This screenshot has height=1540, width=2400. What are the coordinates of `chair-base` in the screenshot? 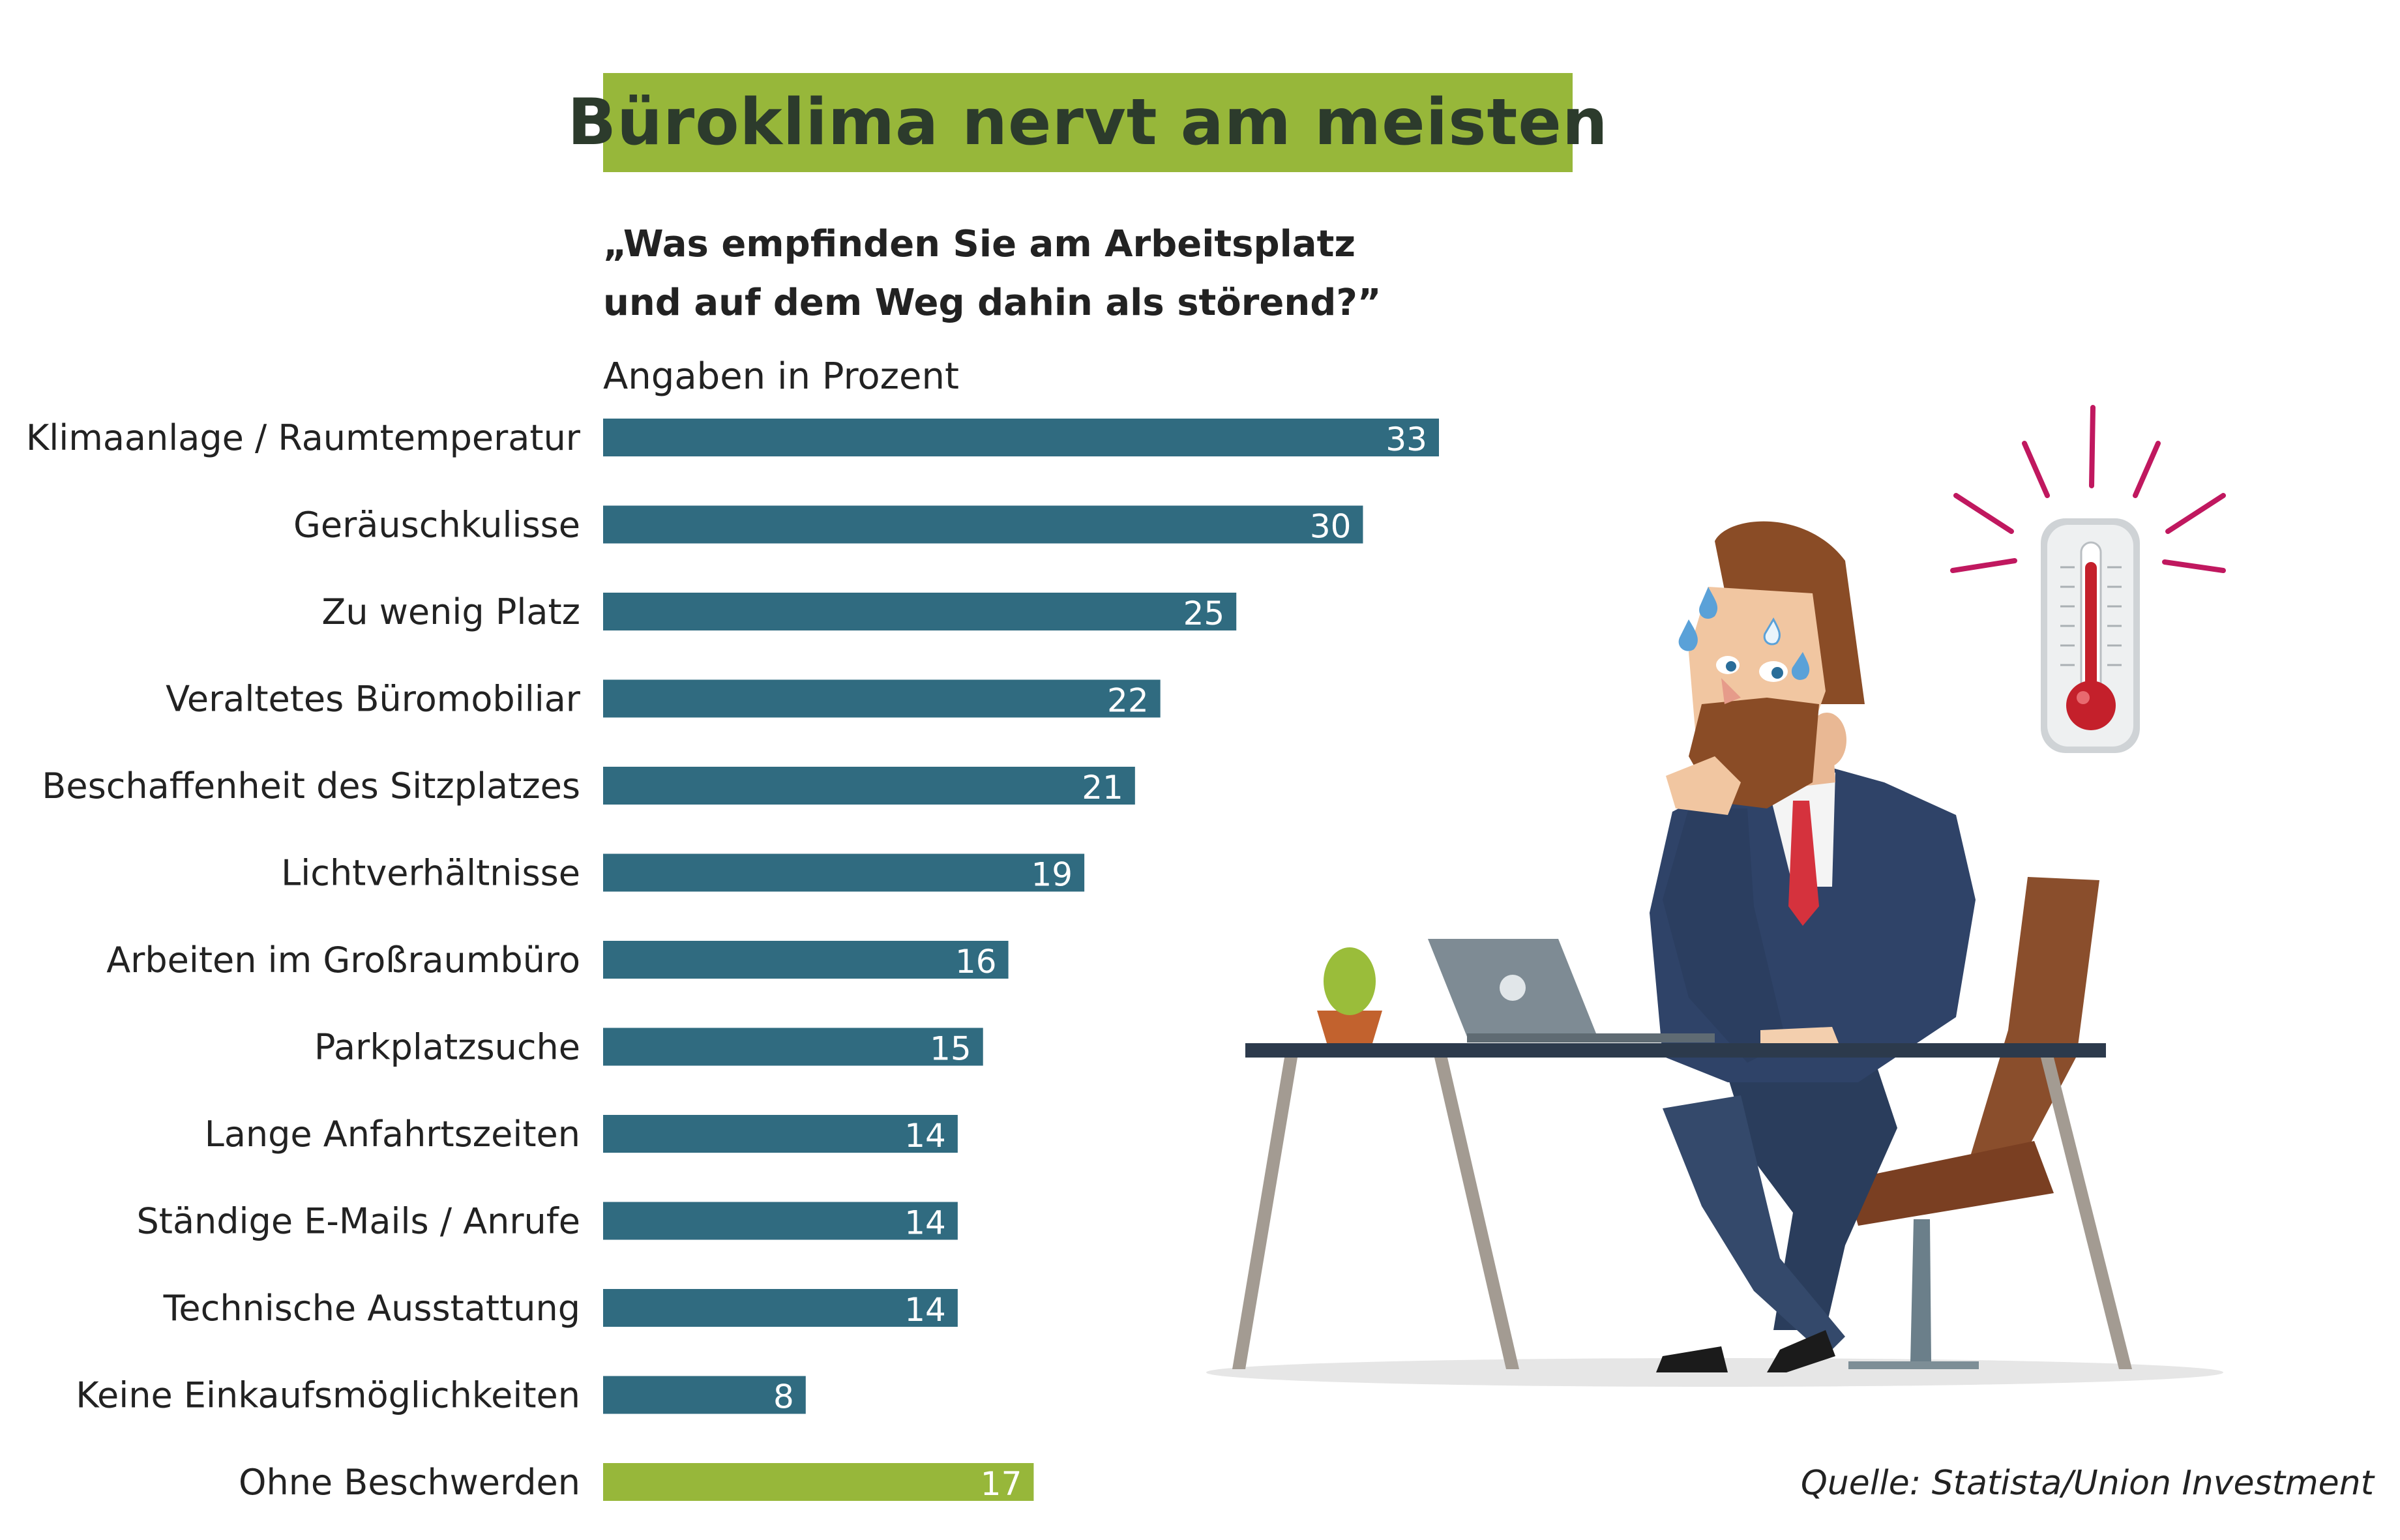 It's located at (1913, 1365).